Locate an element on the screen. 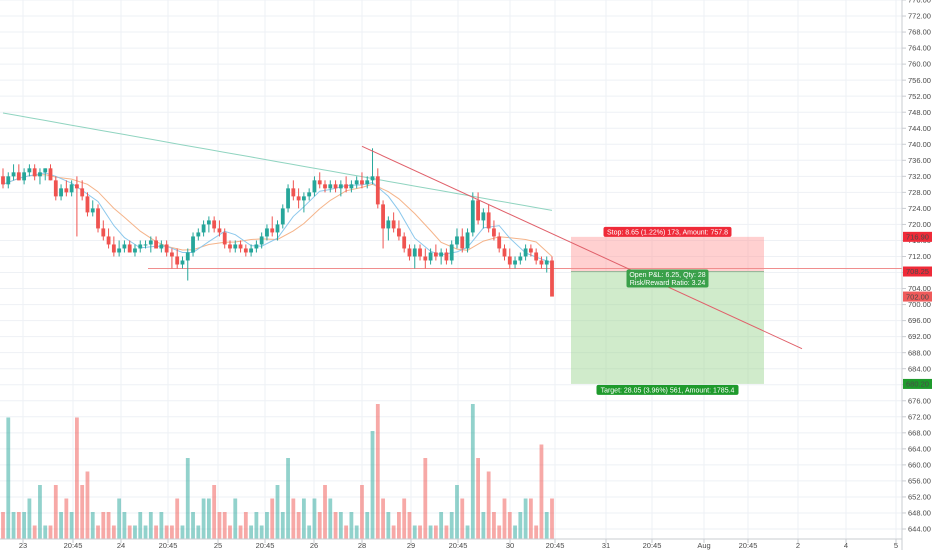  time-tick-label: 26 is located at coordinates (314, 545).